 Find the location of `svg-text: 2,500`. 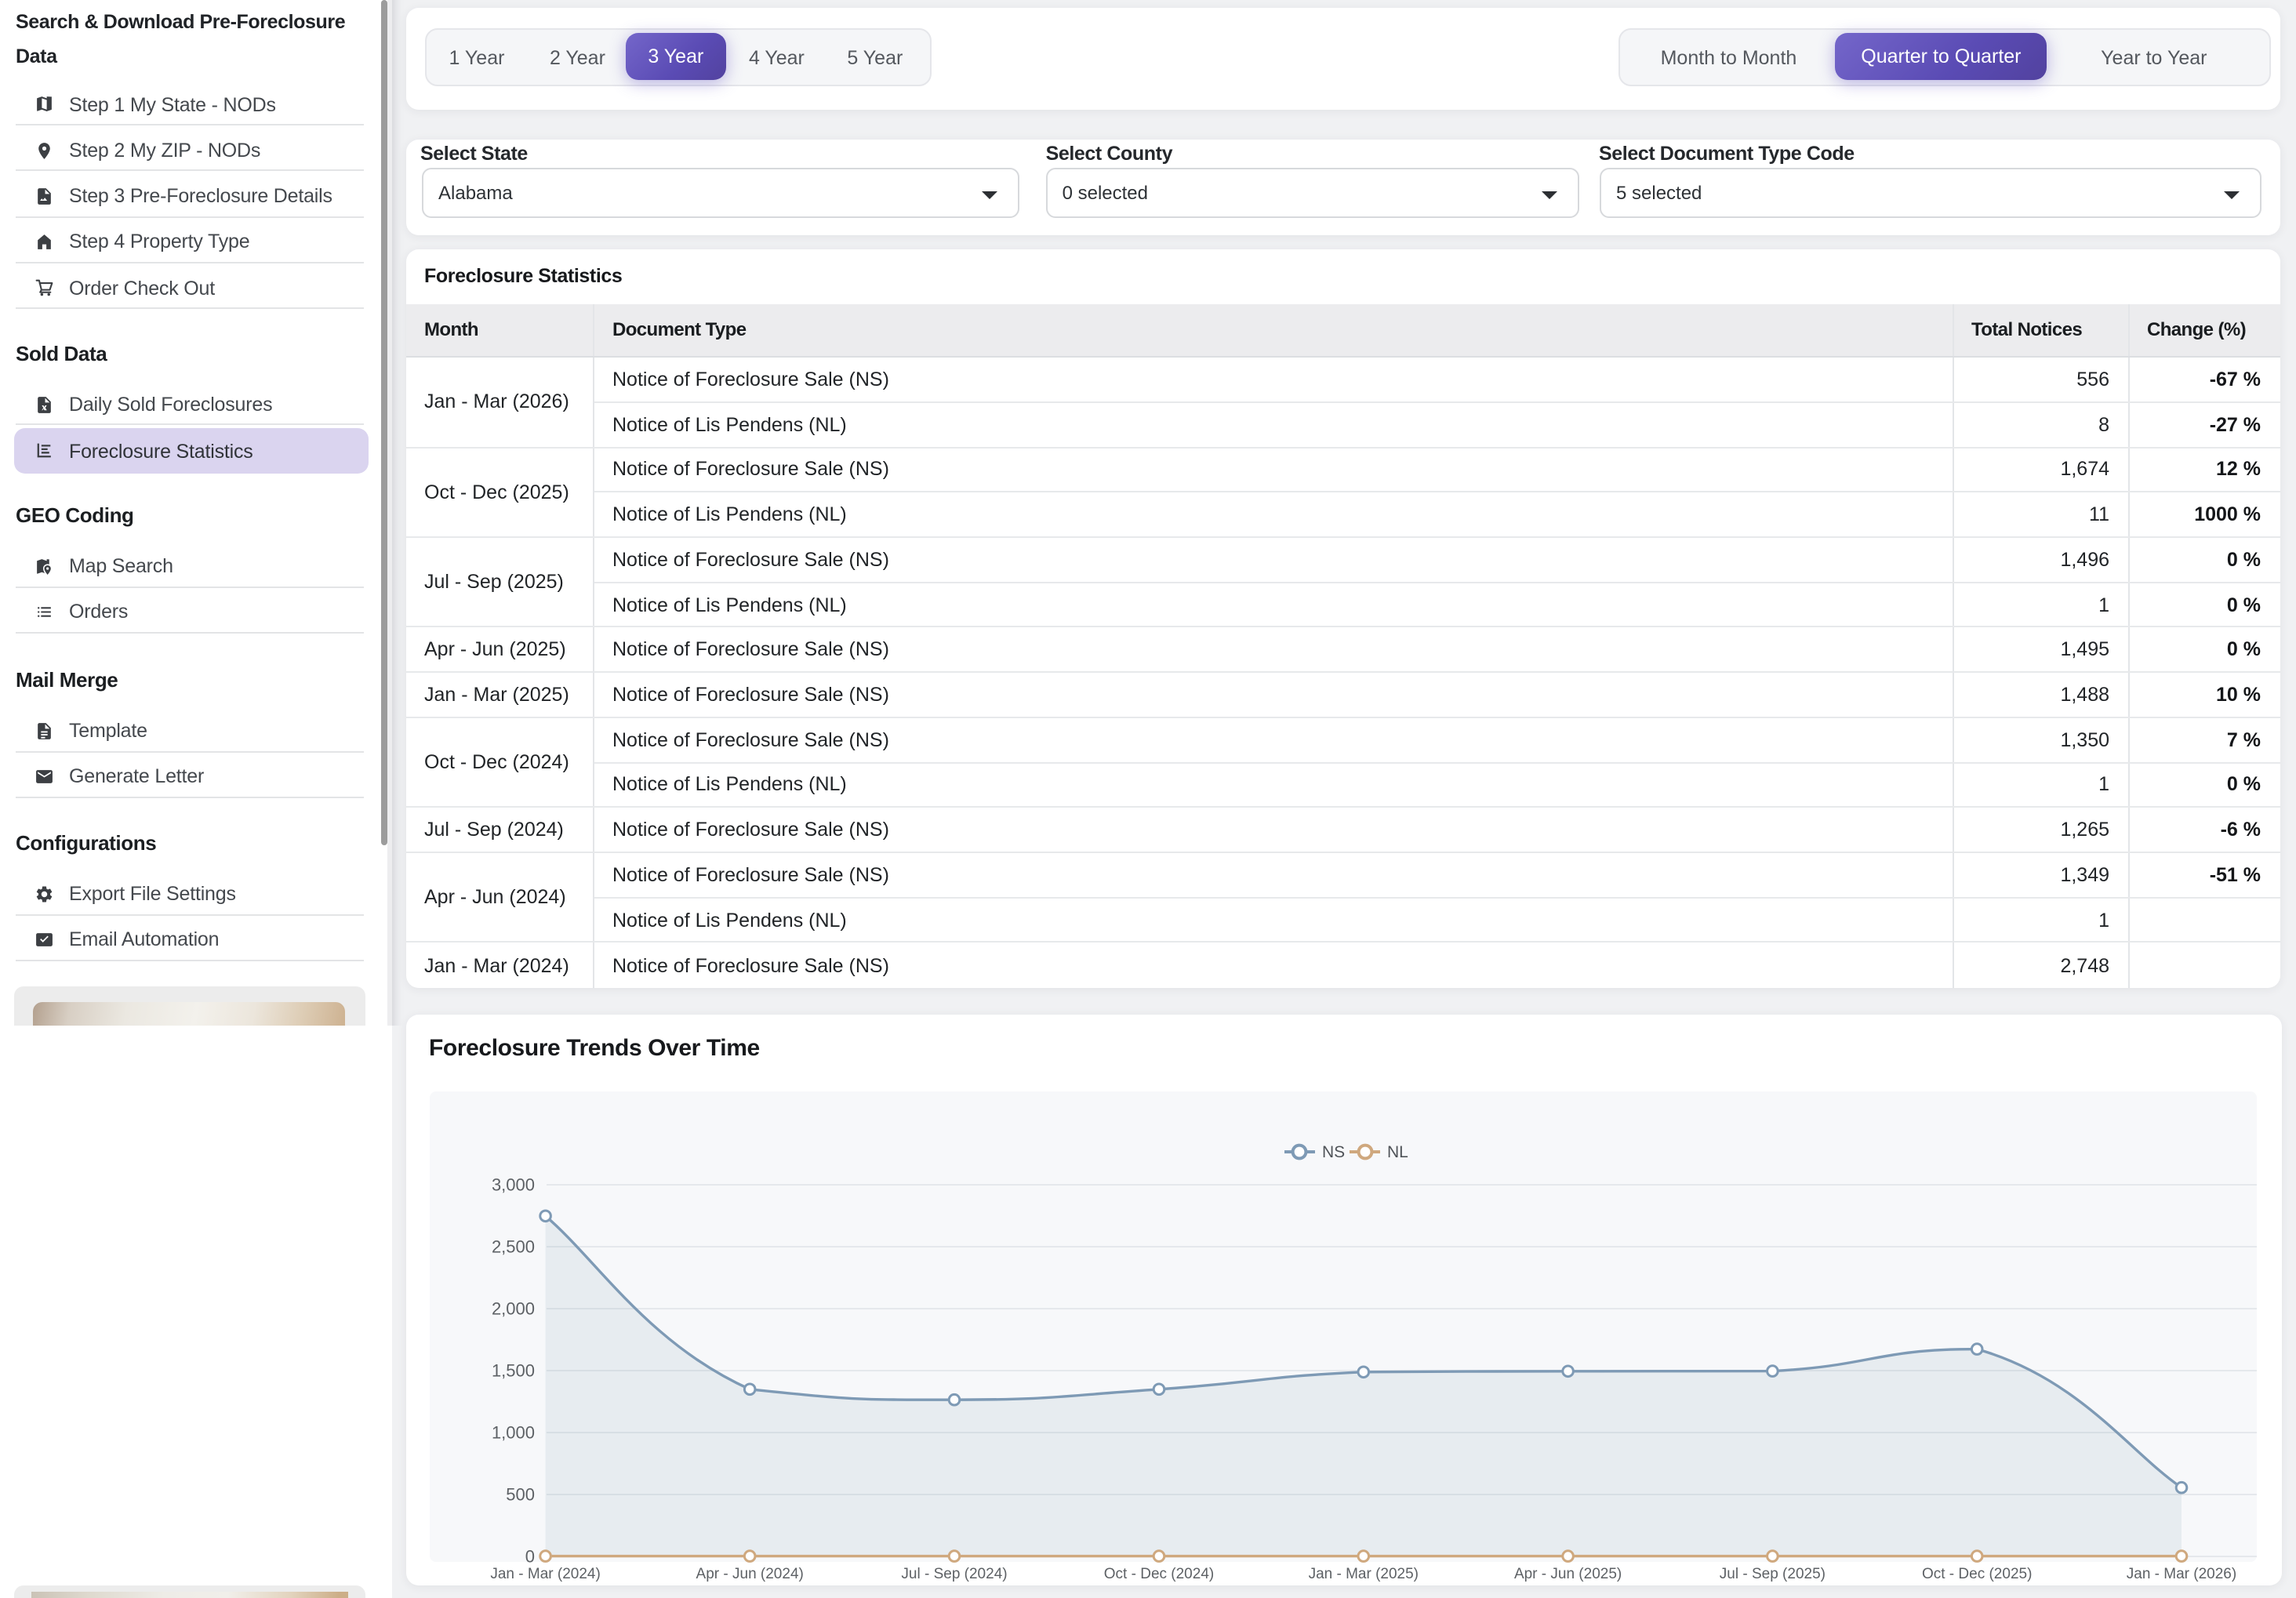

svg-text: 2,500 is located at coordinates (513, 1246).